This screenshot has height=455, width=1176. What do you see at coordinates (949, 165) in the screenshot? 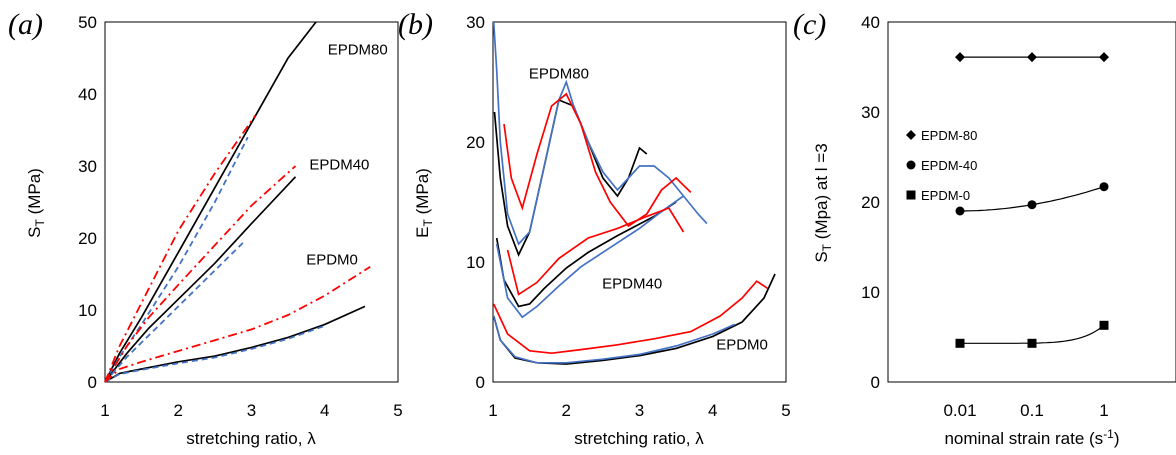
I see `panel-c-legend-label-1: EPDM-40` at bounding box center [949, 165].